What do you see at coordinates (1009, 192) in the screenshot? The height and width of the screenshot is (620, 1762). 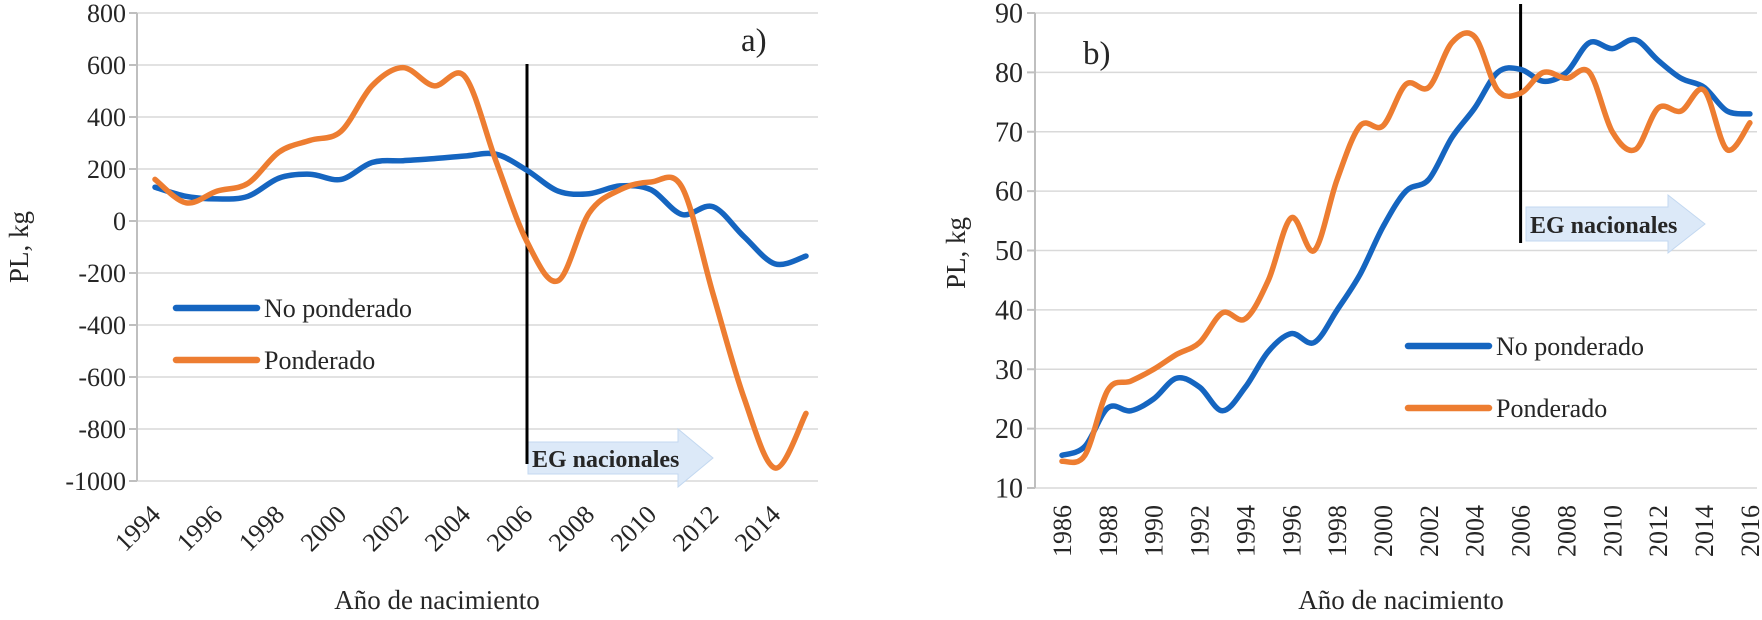 I see `y-tick-label: 60` at bounding box center [1009, 192].